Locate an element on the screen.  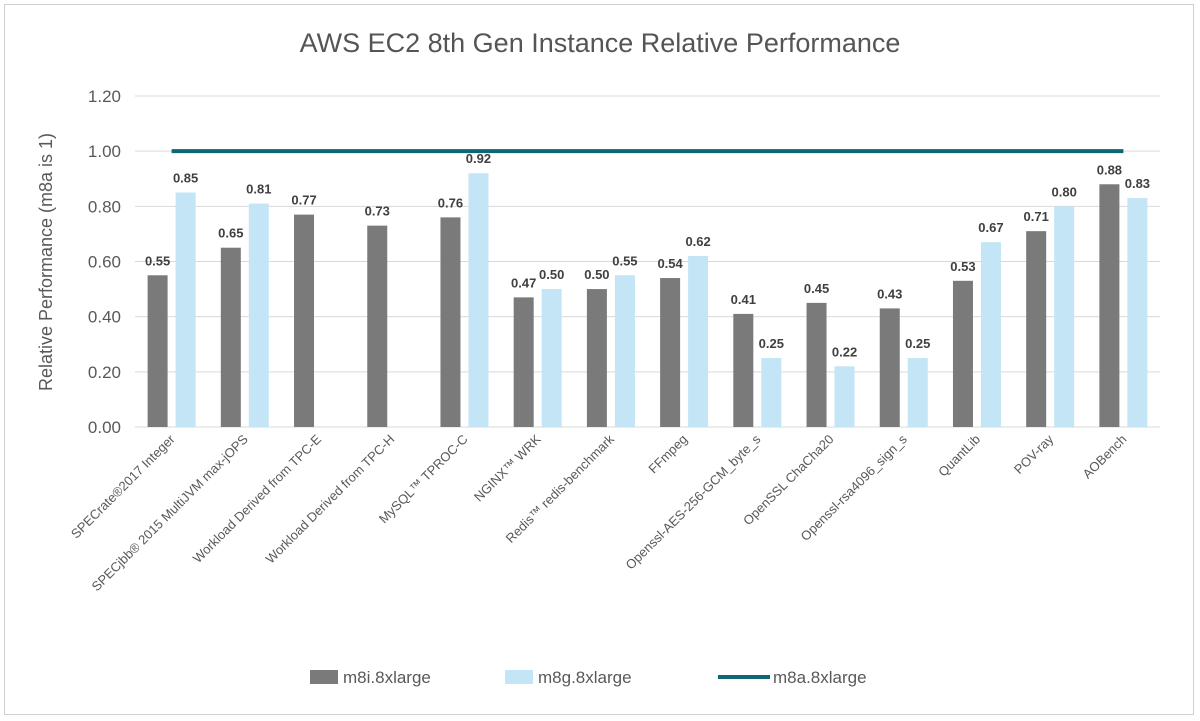
data-label: 0.22 is located at coordinates (844, 351).